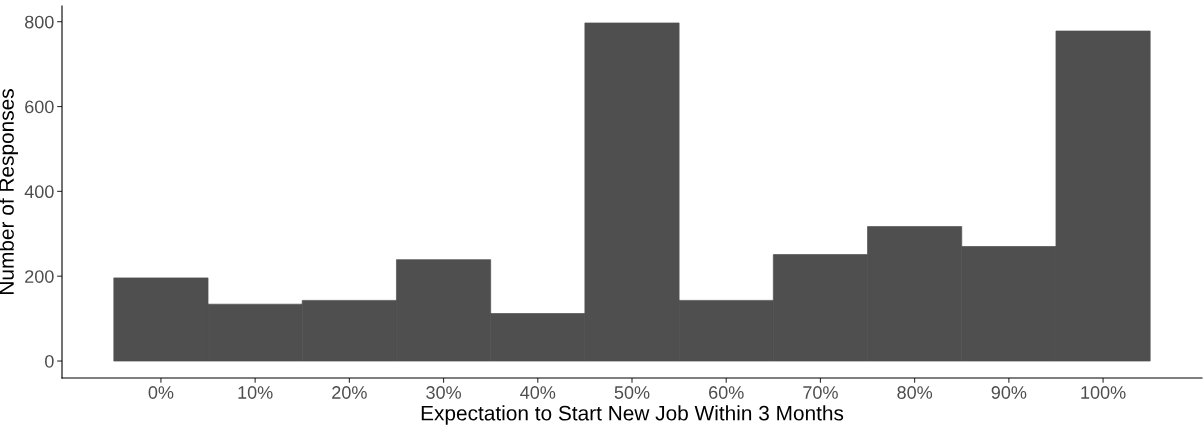 The width and height of the screenshot is (1203, 432). What do you see at coordinates (726, 392) in the screenshot?
I see `x-tick-label: 60%` at bounding box center [726, 392].